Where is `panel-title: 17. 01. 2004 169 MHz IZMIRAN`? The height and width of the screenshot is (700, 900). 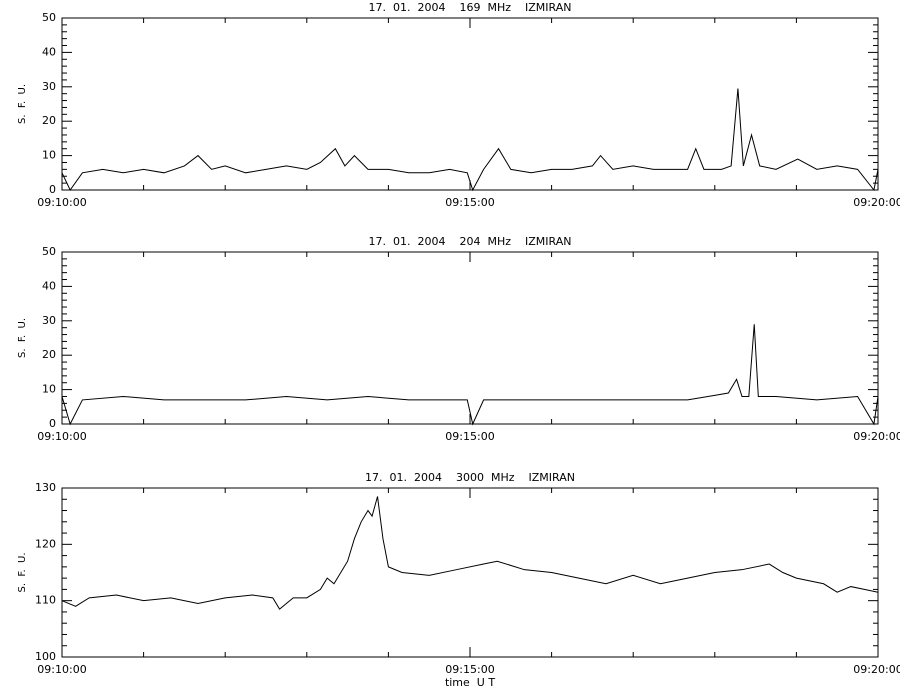 panel-title: 17. 01. 2004 169 MHz IZMIRAN is located at coordinates (470, 7).